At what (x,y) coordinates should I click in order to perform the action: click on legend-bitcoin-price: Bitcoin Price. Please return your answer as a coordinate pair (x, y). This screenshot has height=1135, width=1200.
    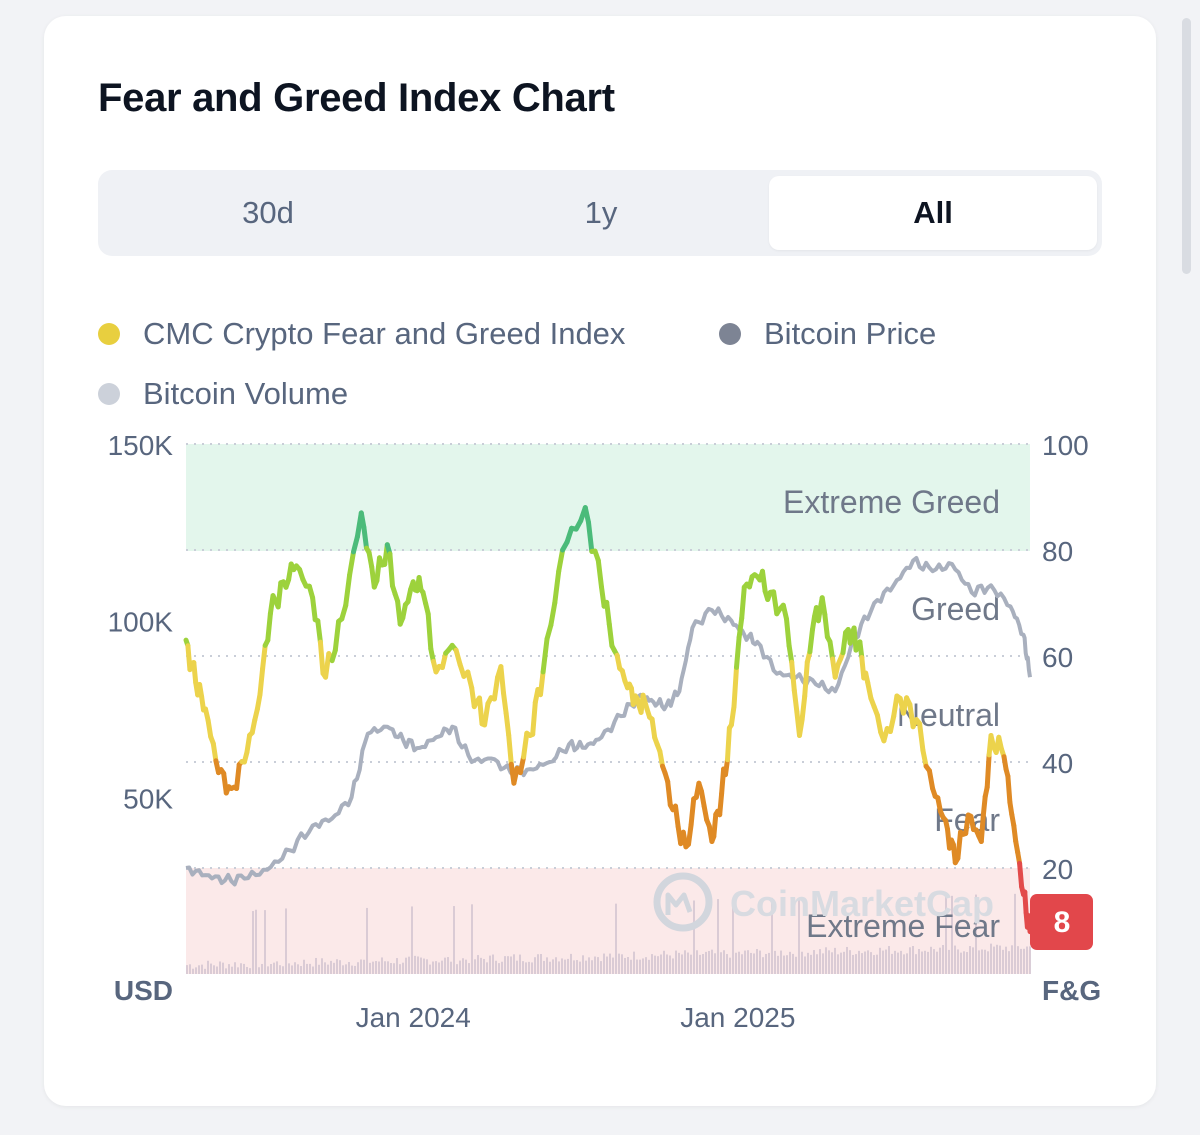
    Looking at the image, I should click on (827, 334).